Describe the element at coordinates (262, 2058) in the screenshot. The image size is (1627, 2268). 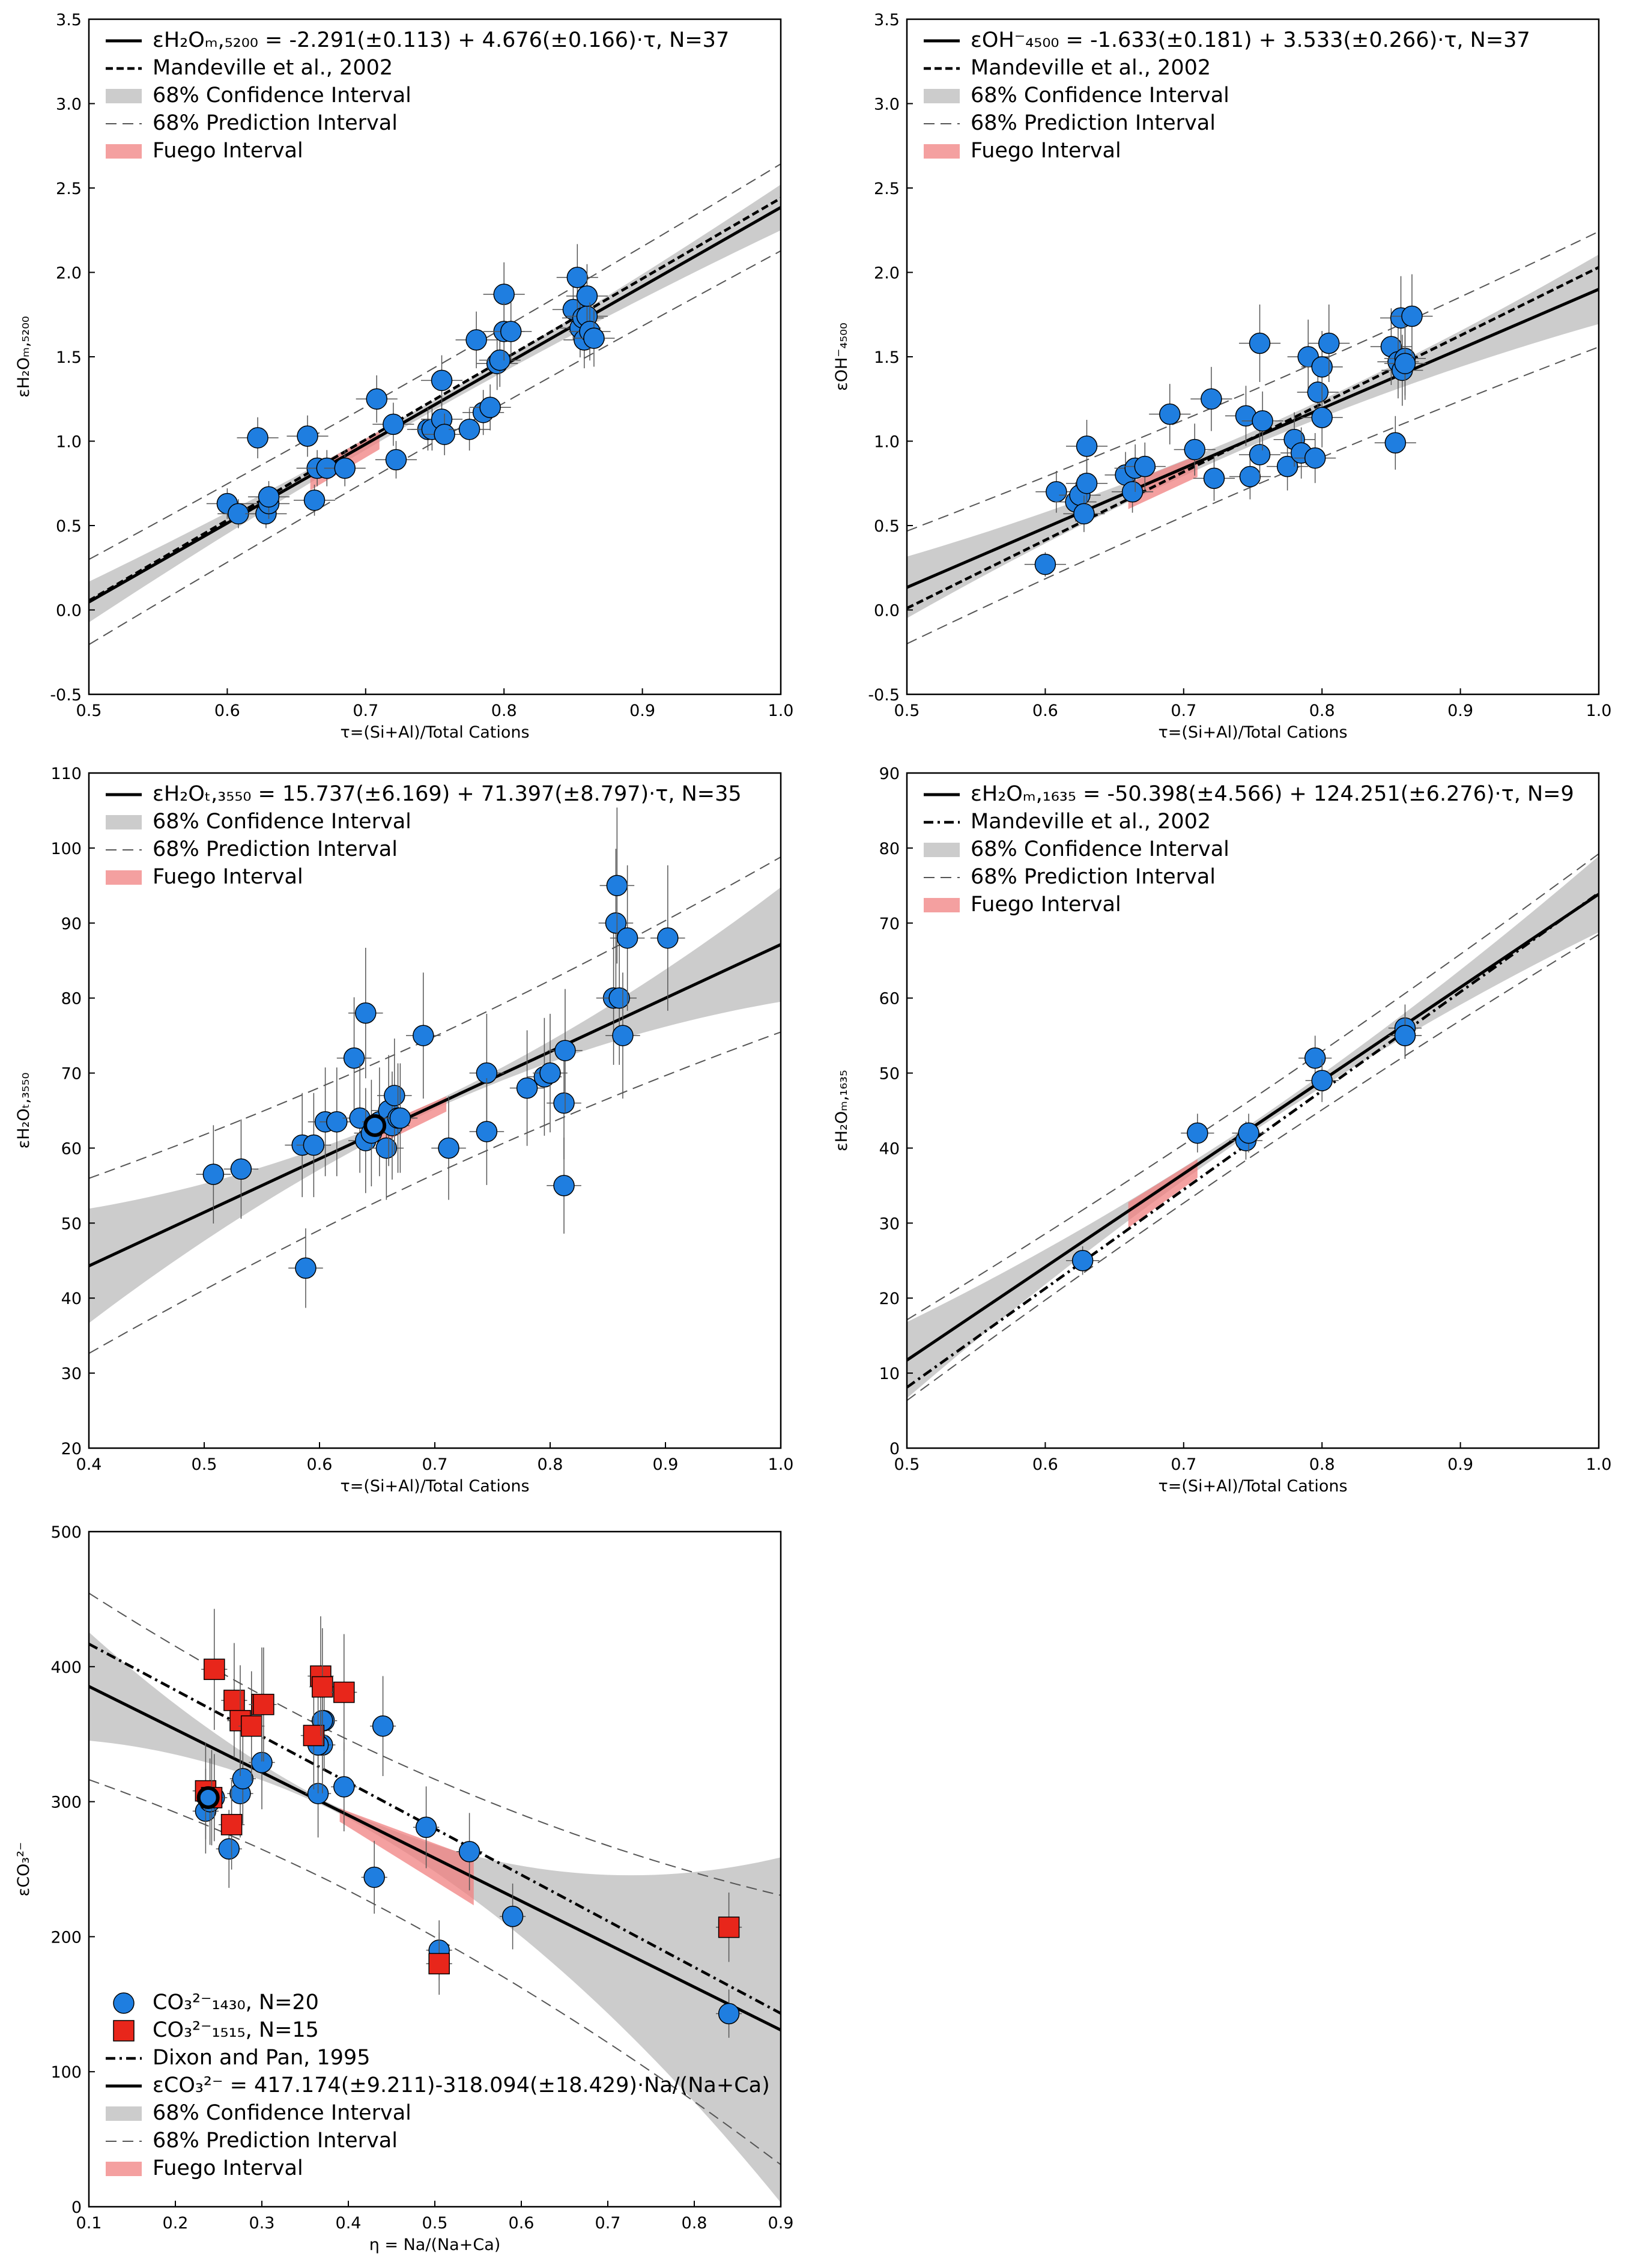
I see `legend-label: Dixon and Pan, 1995` at that location.